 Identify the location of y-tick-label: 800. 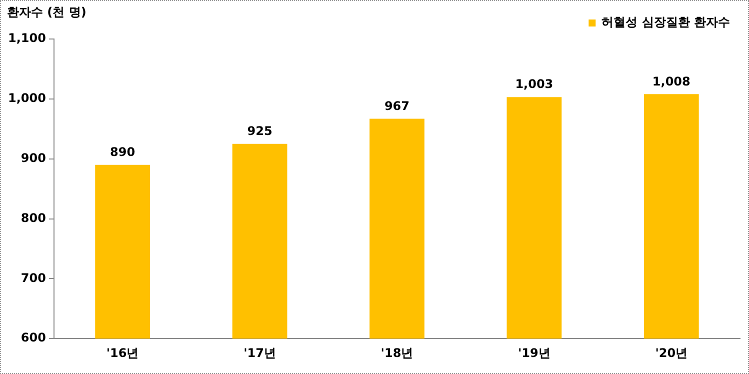
(33, 217).